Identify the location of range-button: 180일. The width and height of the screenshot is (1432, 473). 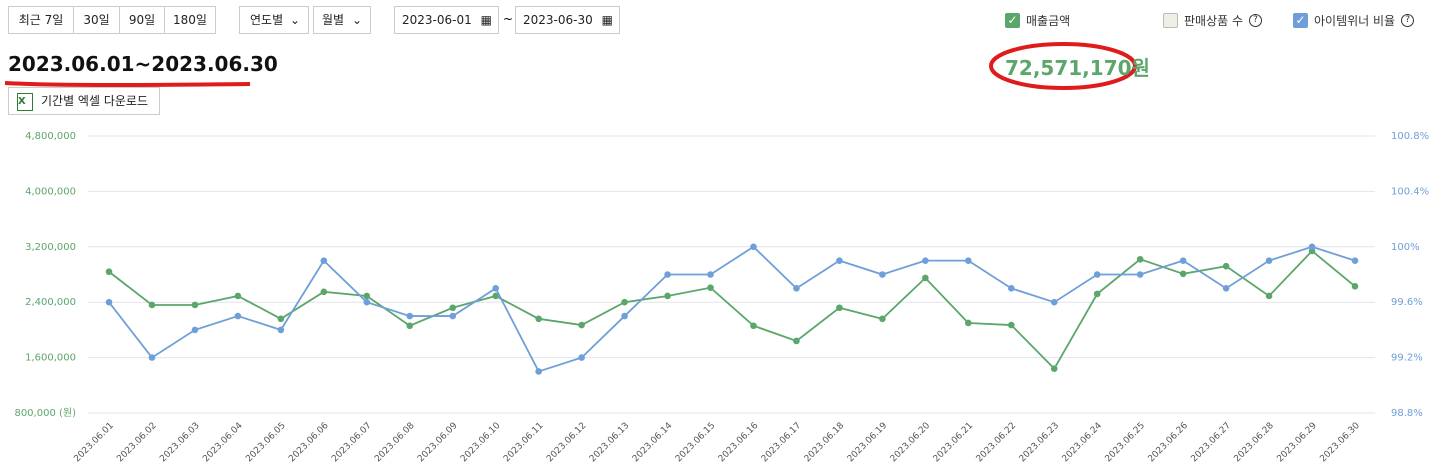
(190, 20).